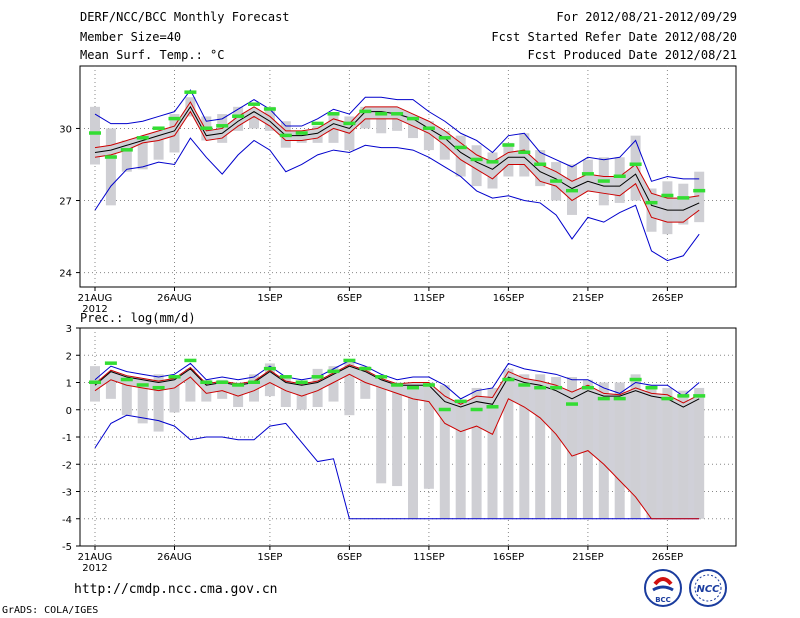 This screenshot has width=800, height=618. I want to click on x-tick-label: 6SEP, so click(349, 557).